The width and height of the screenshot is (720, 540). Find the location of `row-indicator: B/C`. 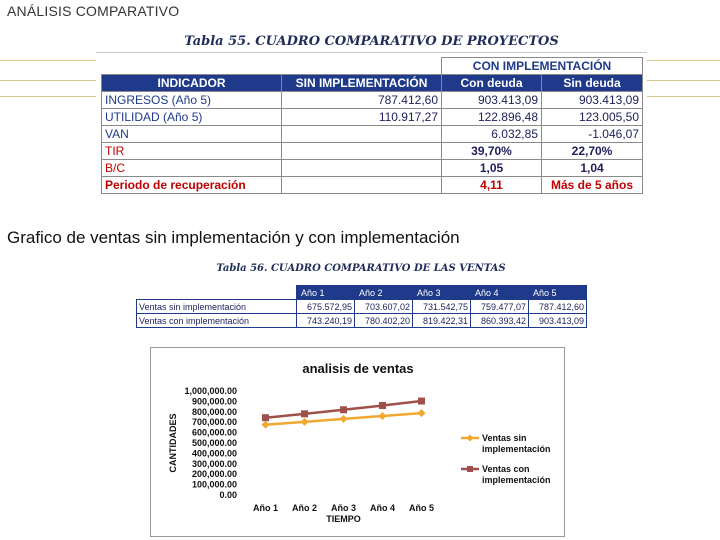

row-indicator: B/C is located at coordinates (191, 168).